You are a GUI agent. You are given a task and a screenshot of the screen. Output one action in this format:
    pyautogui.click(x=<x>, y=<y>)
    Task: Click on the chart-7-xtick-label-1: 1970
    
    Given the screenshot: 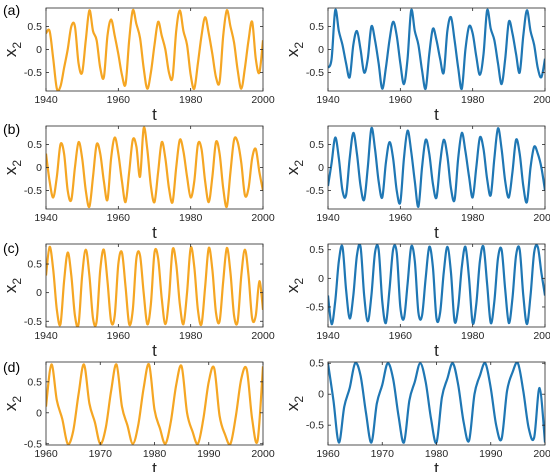 What is the action you would take?
    pyautogui.click(x=383, y=454)
    